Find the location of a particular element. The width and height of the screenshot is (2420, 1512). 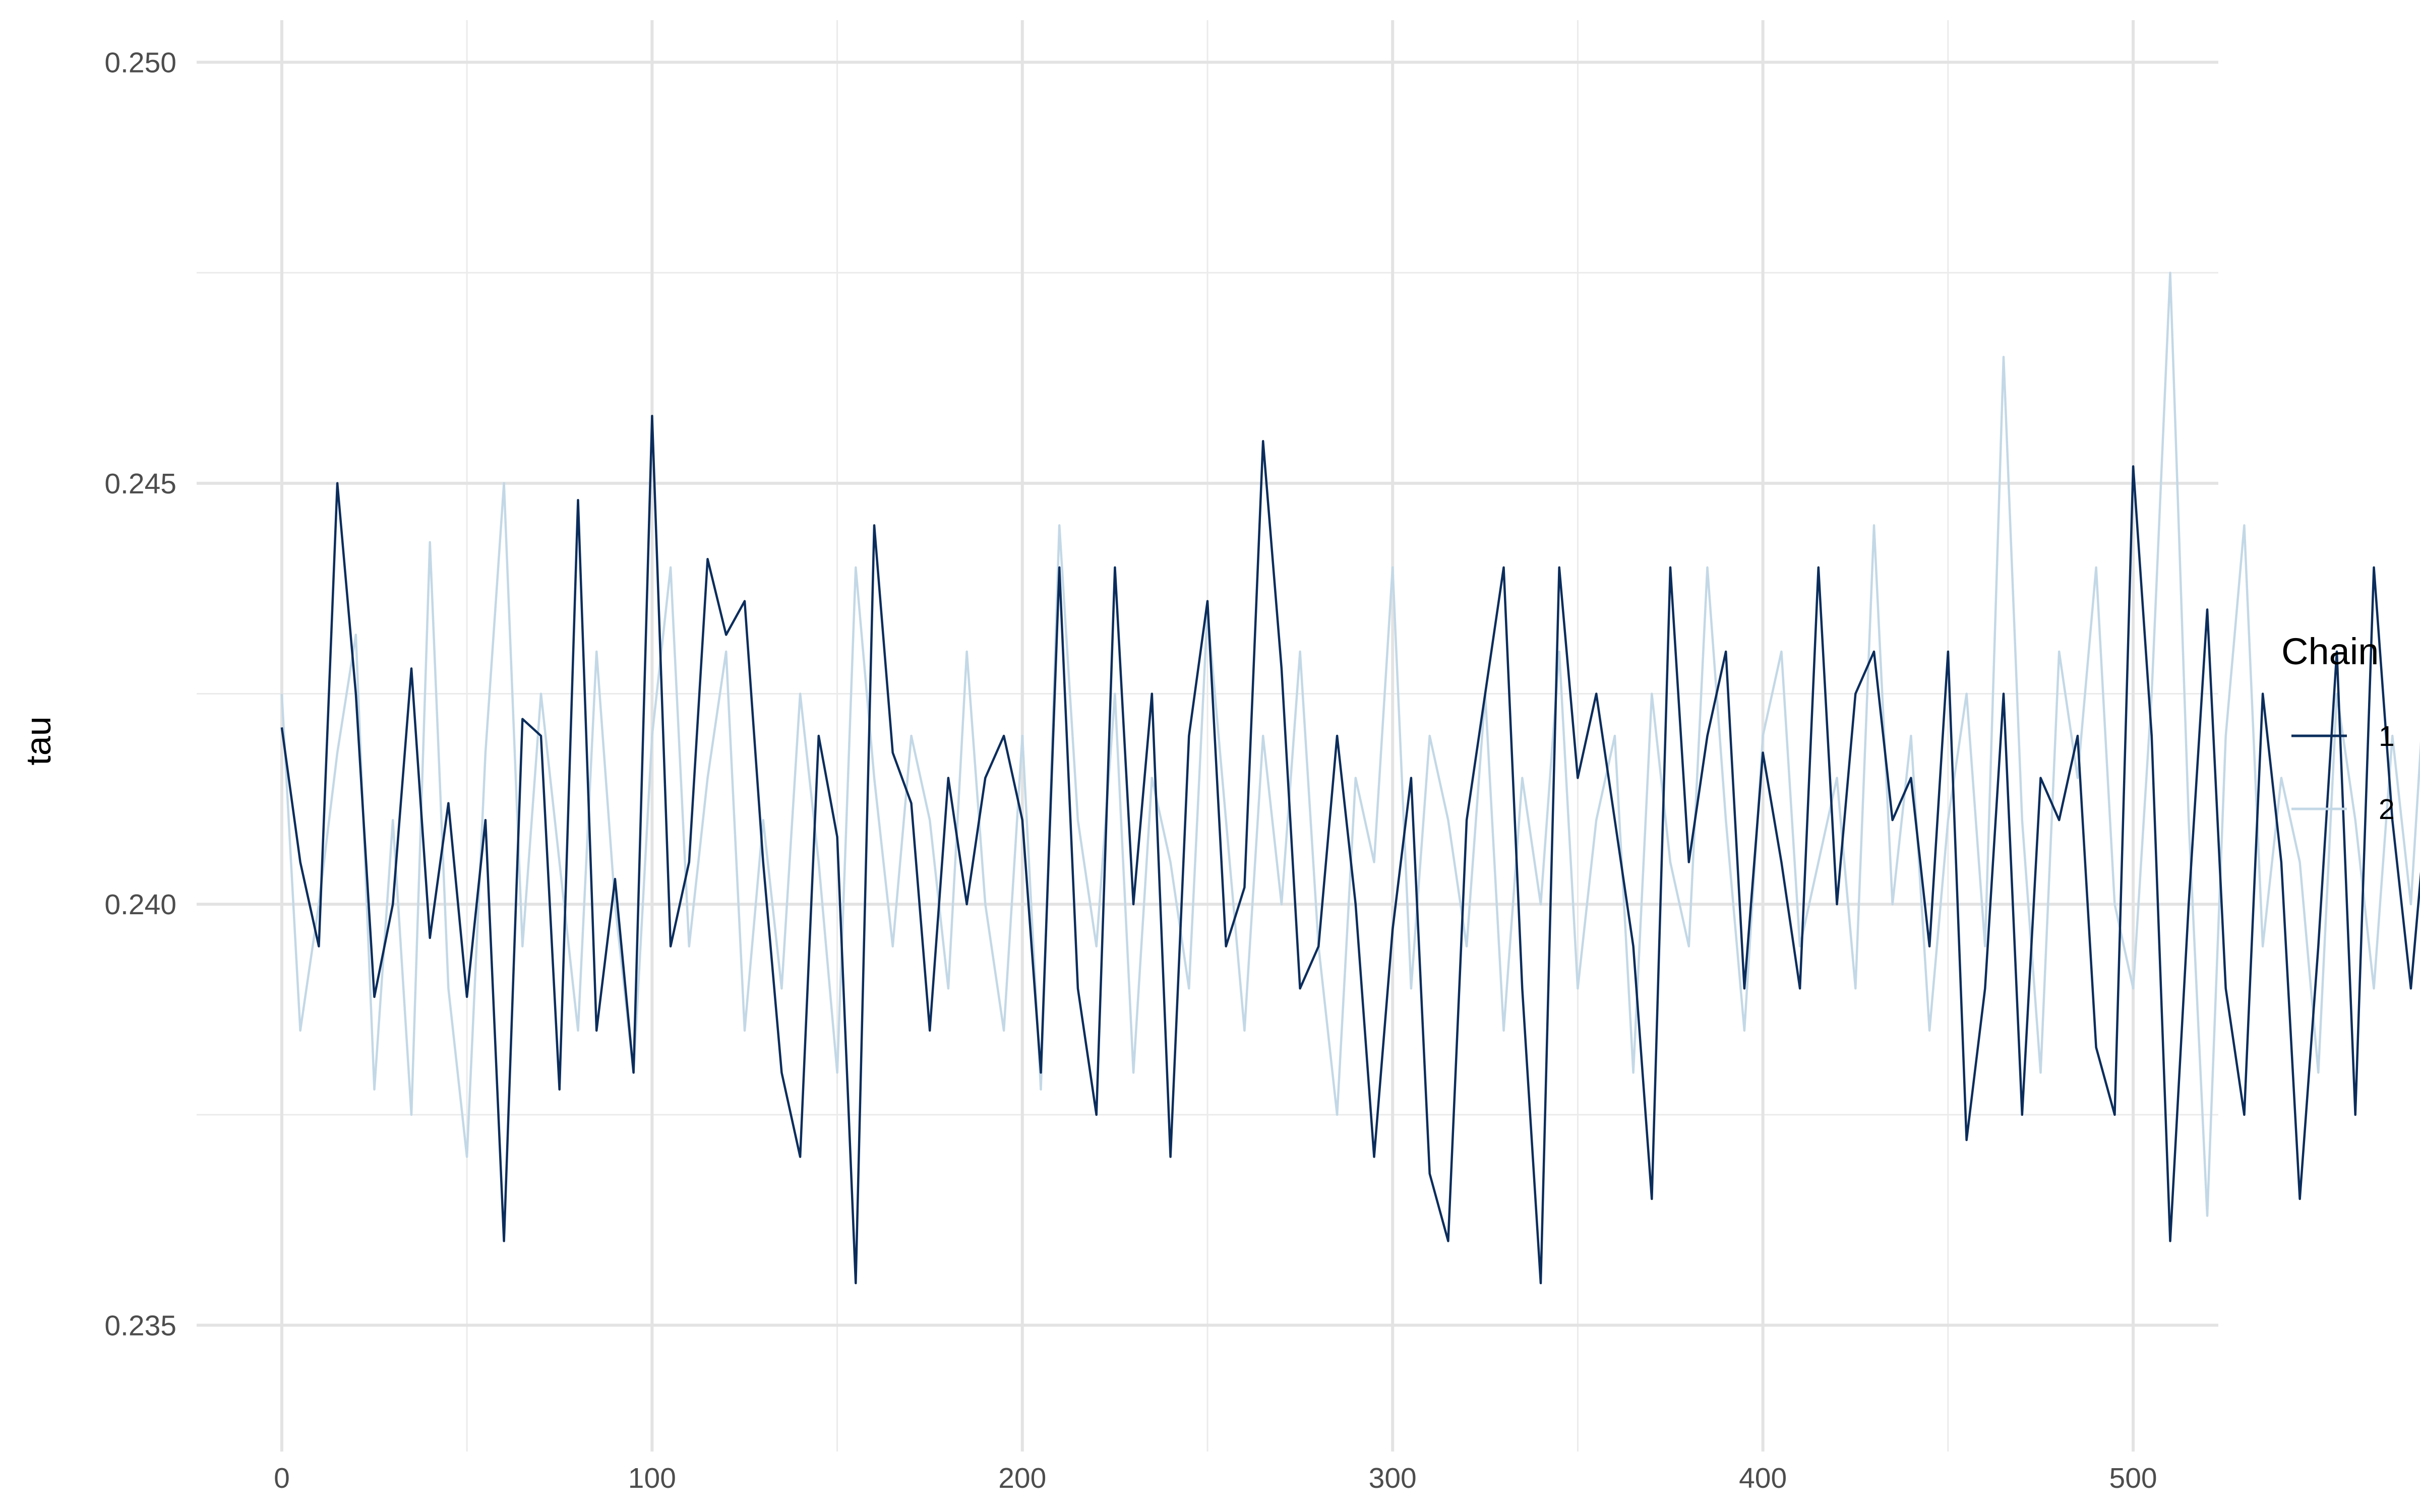

x-tick-label: 0 is located at coordinates (282, 1478).